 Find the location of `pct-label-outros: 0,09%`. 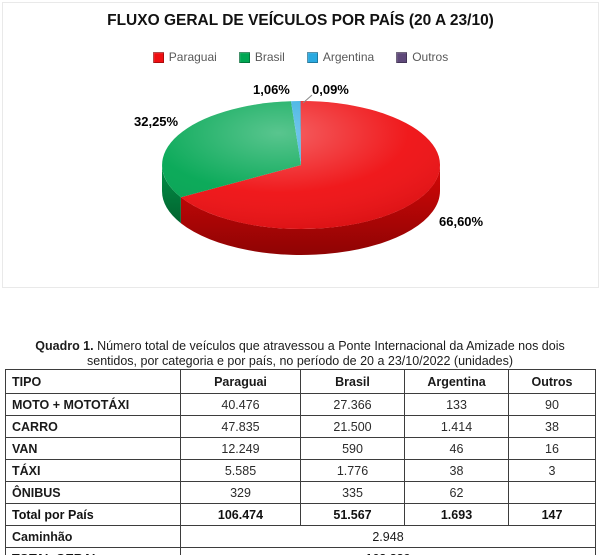

pct-label-outros: 0,09% is located at coordinates (330, 89).